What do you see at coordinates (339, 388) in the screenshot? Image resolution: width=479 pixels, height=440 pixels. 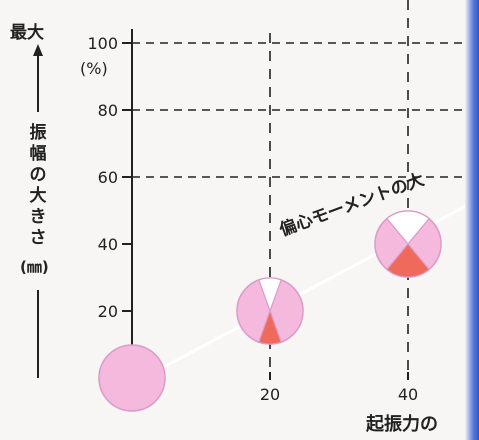 I see `x-ticks: 20 40` at bounding box center [339, 388].